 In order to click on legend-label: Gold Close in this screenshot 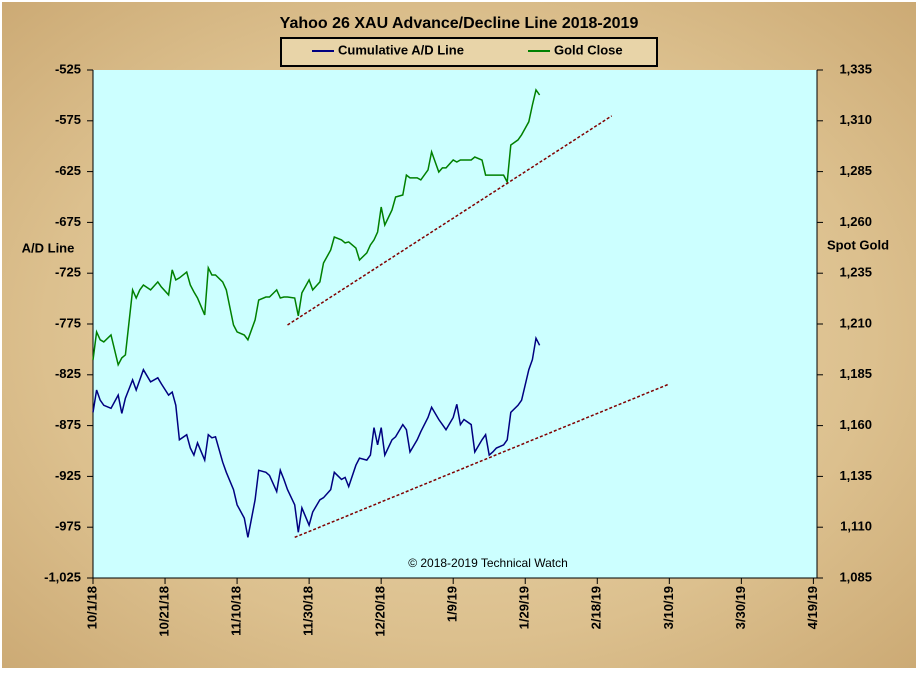, I will do `click(588, 49)`.